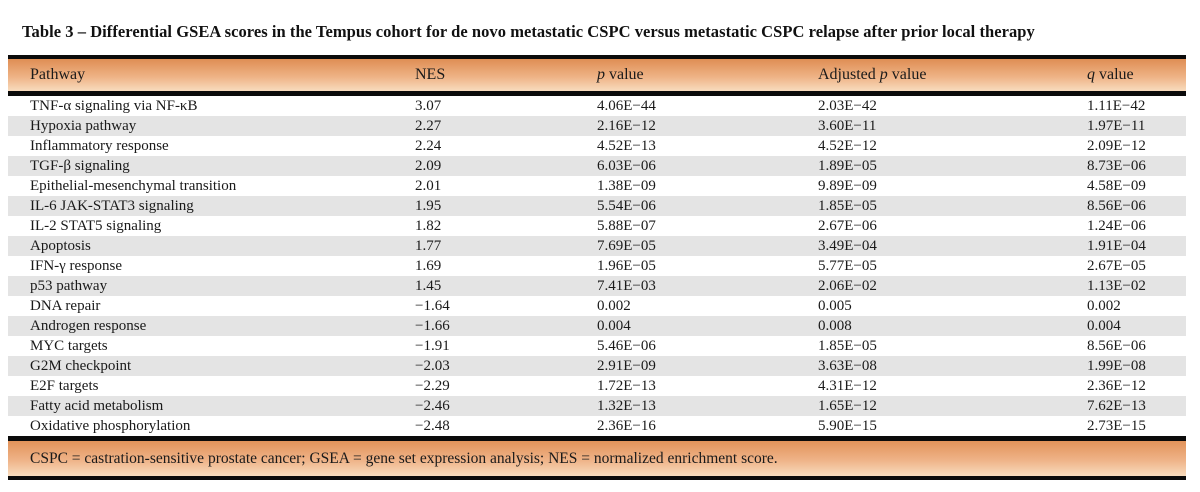 The height and width of the screenshot is (492, 1200). Describe the element at coordinates (847, 245) in the screenshot. I see `cell-adjusted-p-value: 3.49E−04` at that location.